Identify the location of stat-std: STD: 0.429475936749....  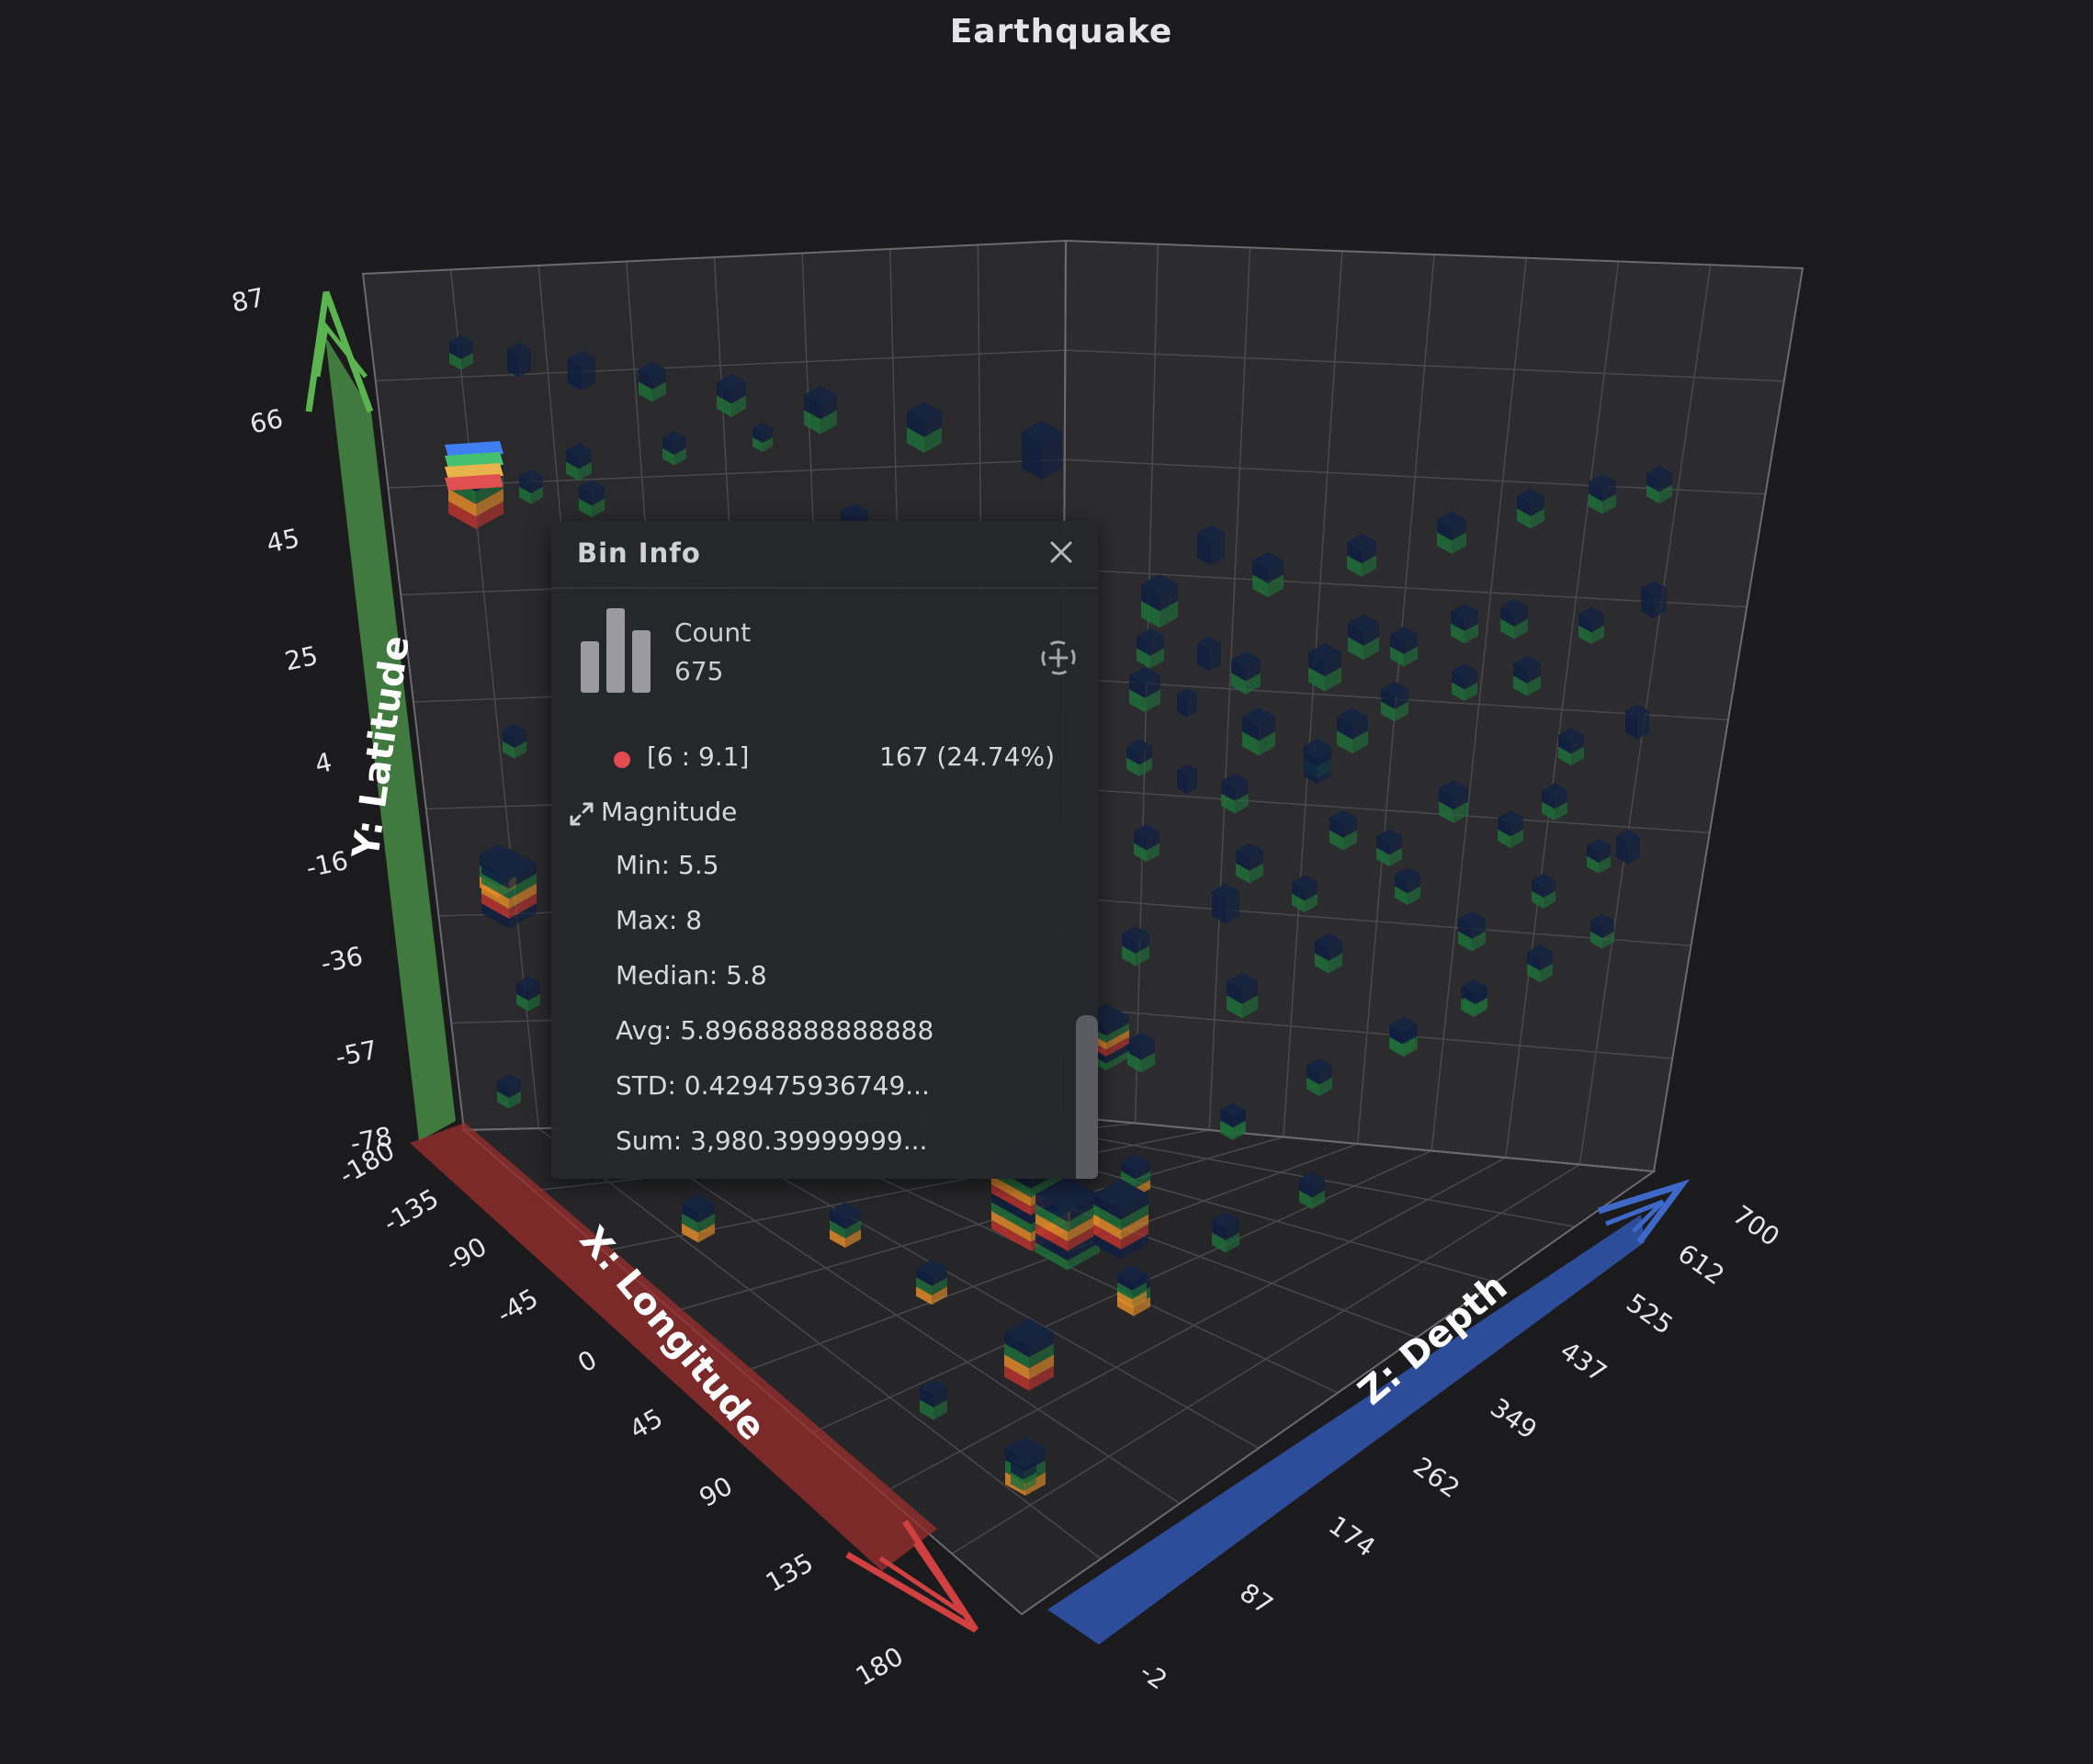
(773, 1085).